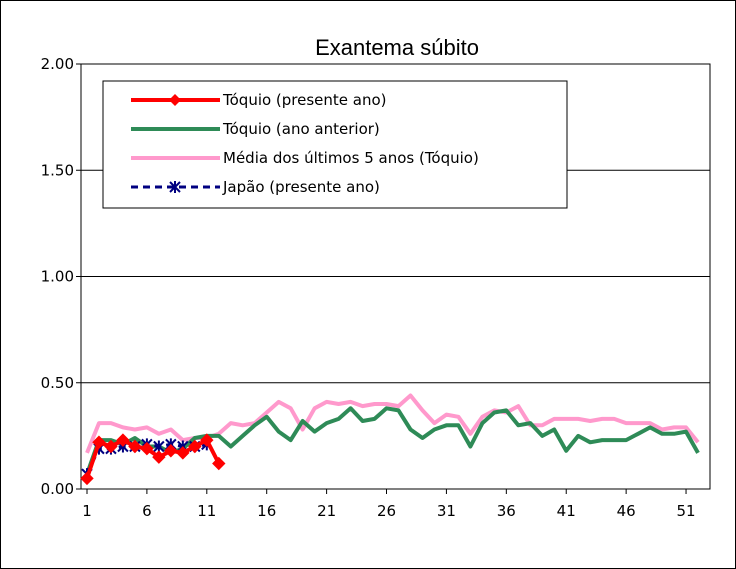 This screenshot has height=569, width=736. I want to click on x-tick-label: 51, so click(685, 511).